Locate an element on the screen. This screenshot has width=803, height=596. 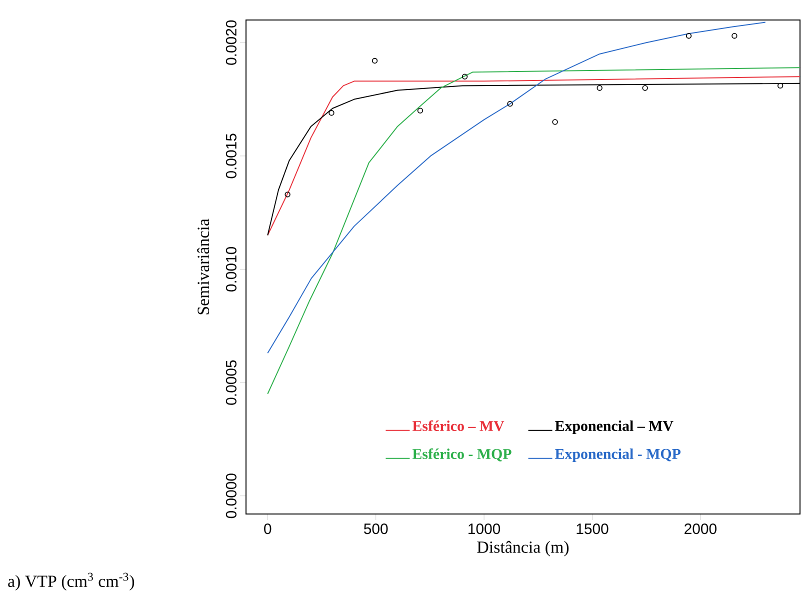
x-tick-label: 500 is located at coordinates (376, 529).